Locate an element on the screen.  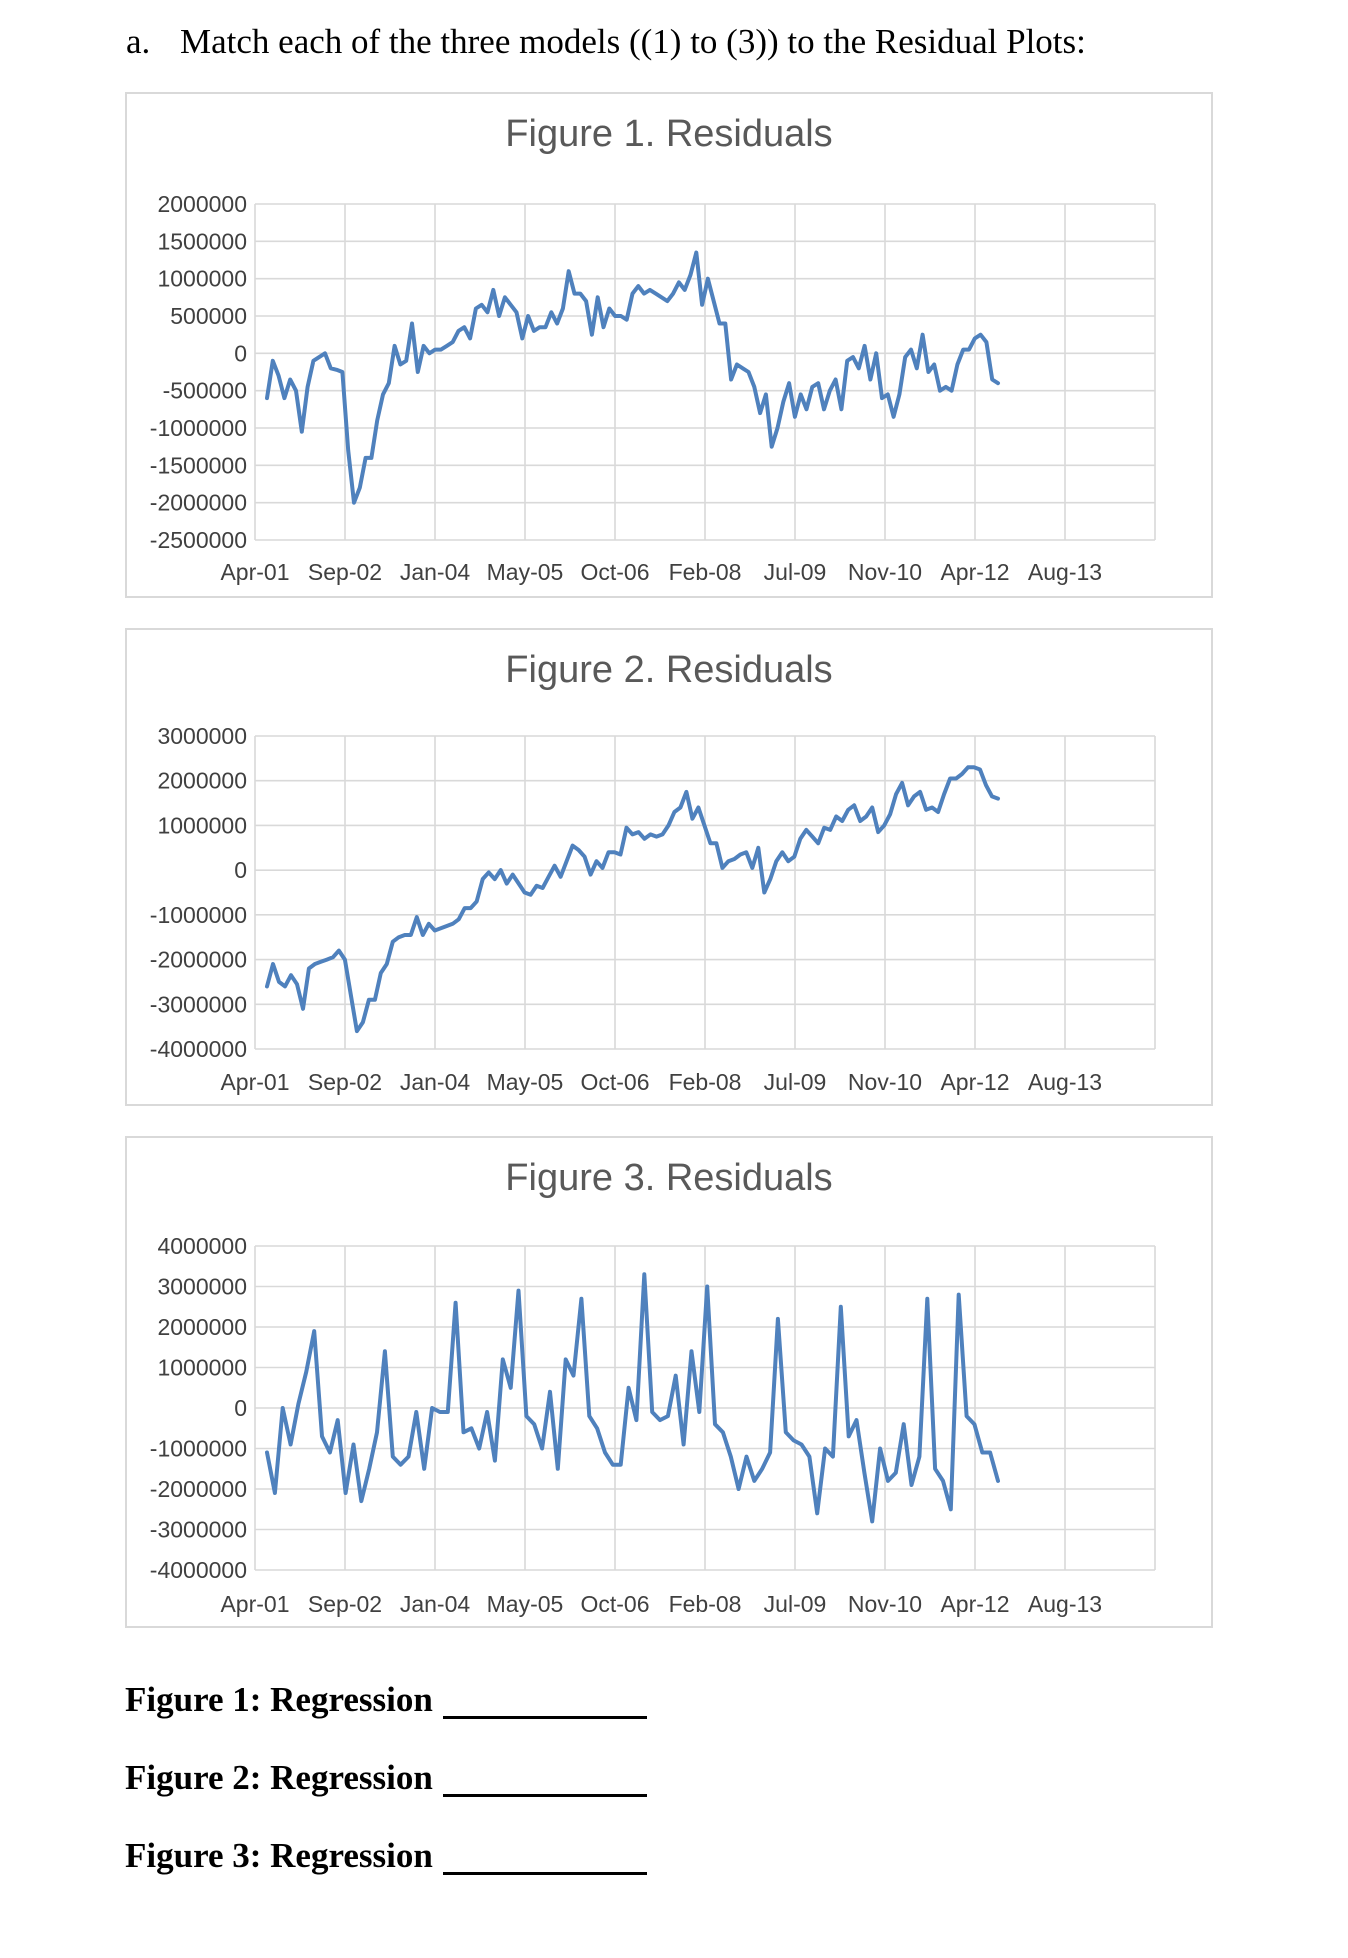
answer-row-figure-1: Figure 1: Regression is located at coordinates (386, 1719).